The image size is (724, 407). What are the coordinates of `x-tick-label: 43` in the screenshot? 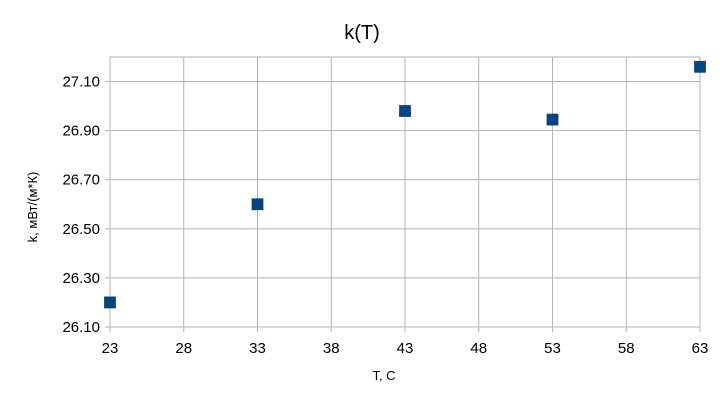 It's located at (405, 348).